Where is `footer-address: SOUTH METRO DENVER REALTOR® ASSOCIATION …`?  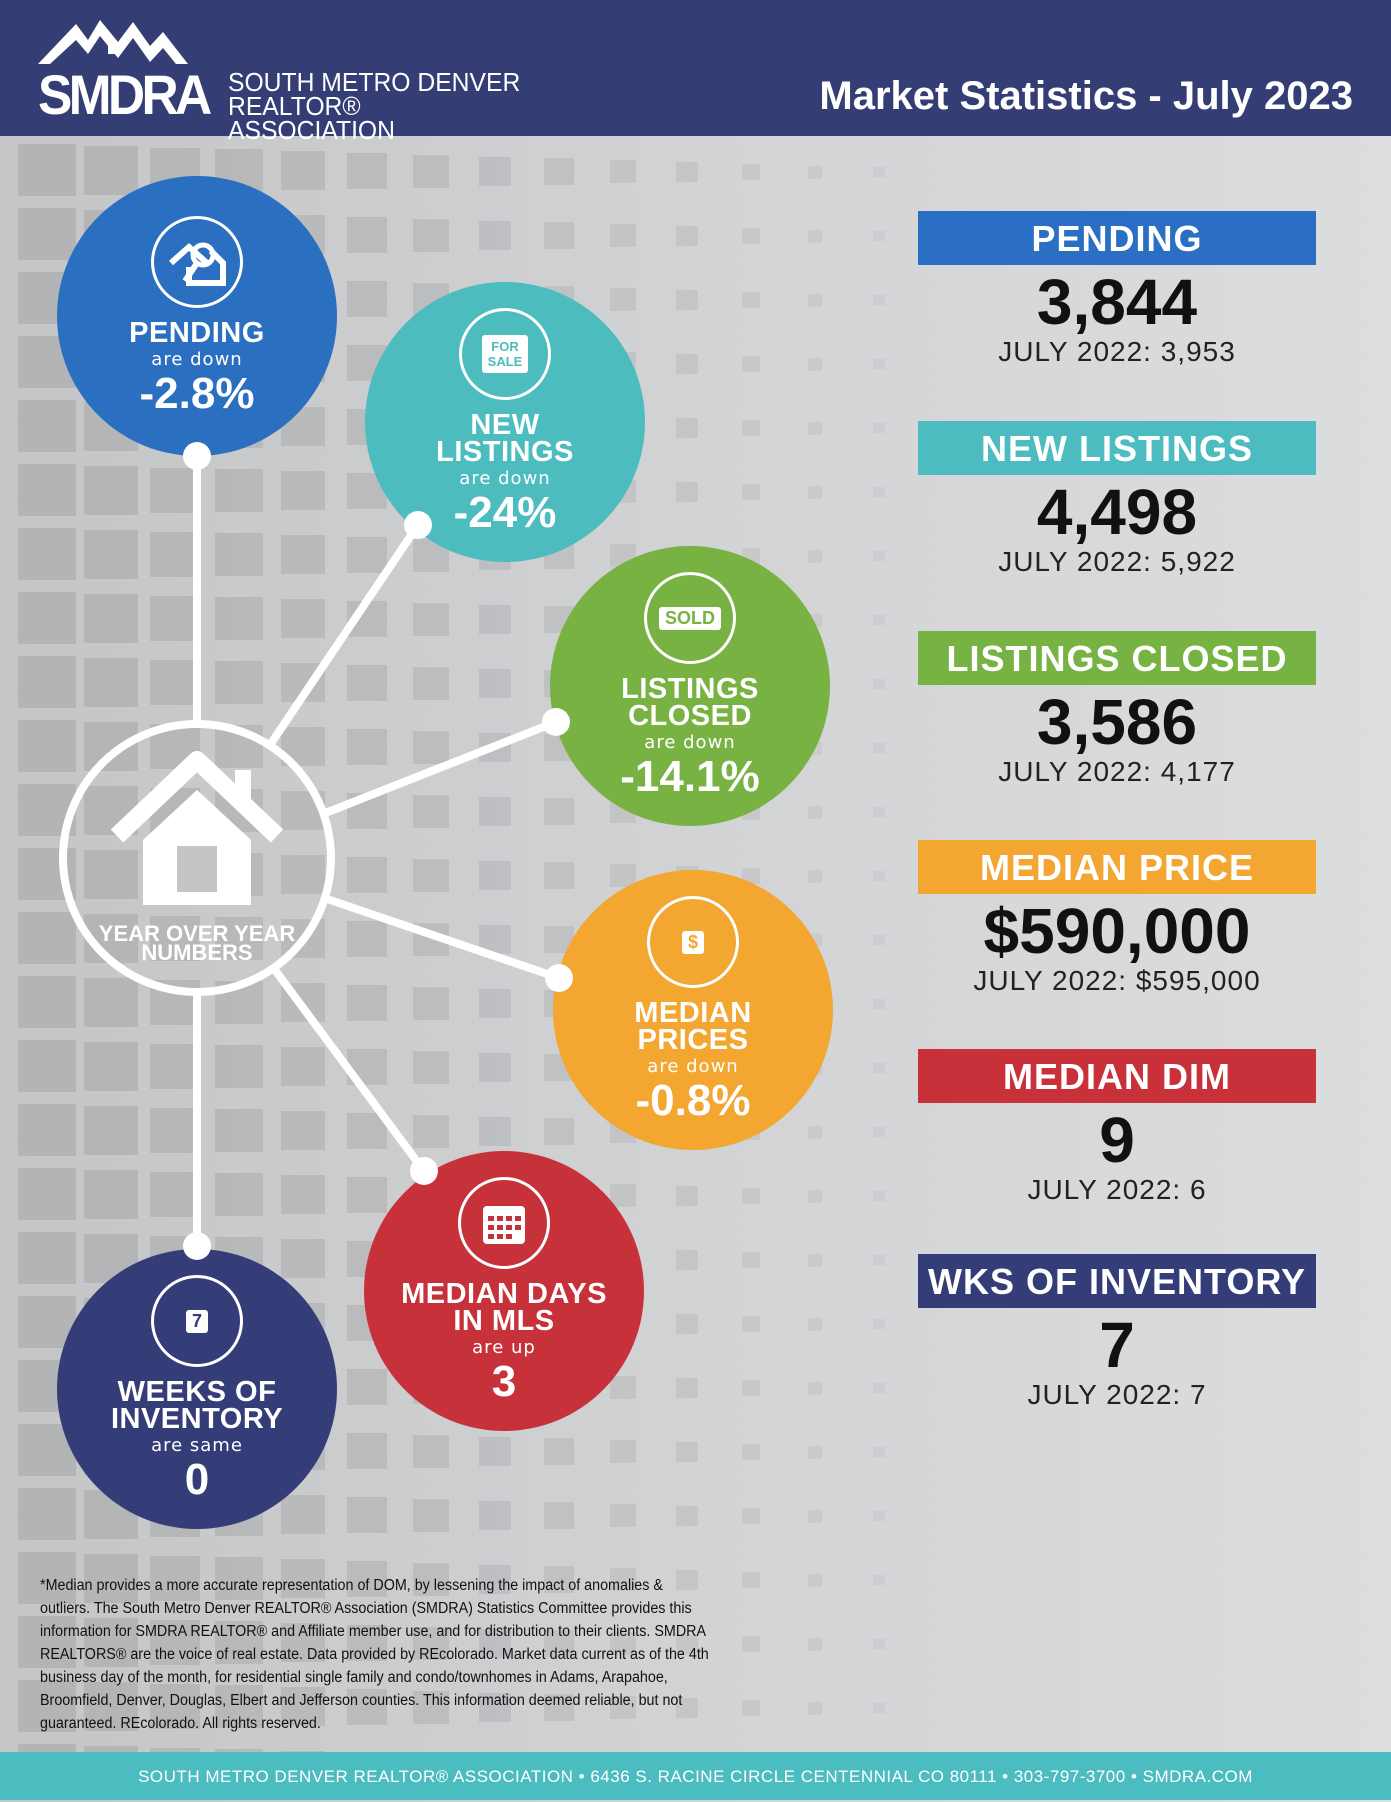
footer-address: SOUTH METRO DENVER REALTOR® ASSOCIATION … is located at coordinates (695, 1776).